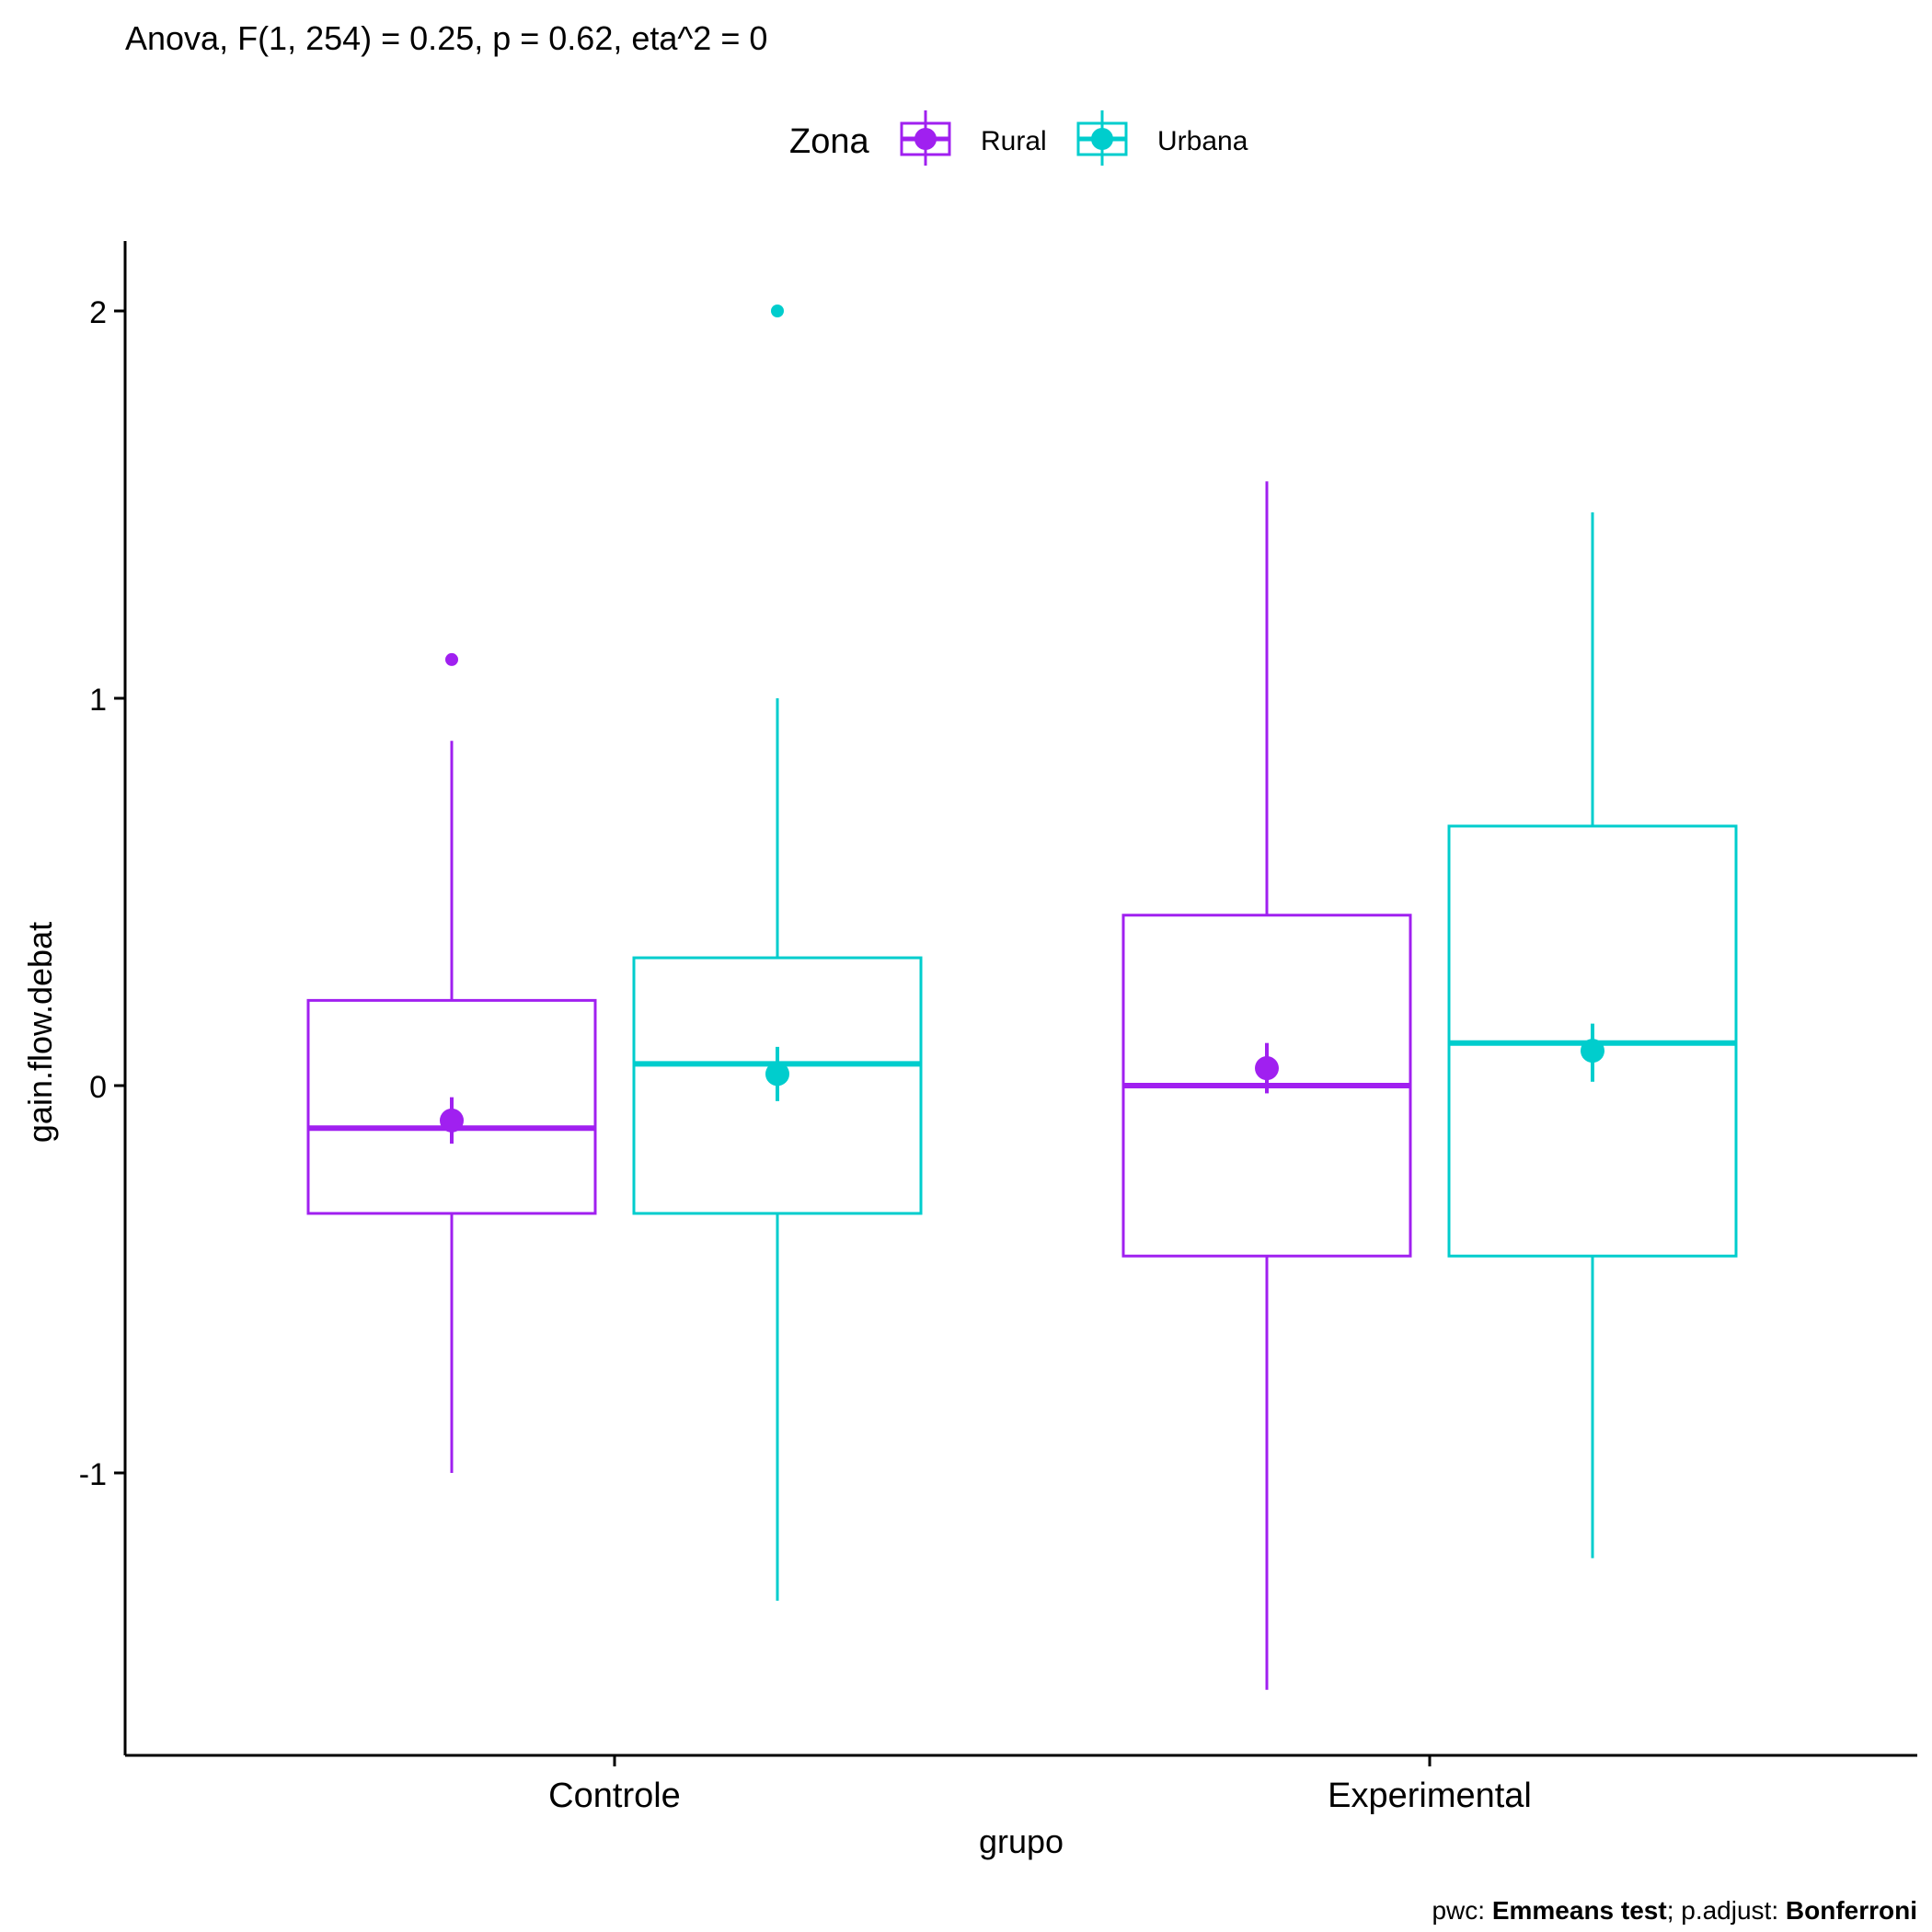  What do you see at coordinates (1461, 1910) in the screenshot?
I see `caption-prefix-1: pwc:` at bounding box center [1461, 1910].